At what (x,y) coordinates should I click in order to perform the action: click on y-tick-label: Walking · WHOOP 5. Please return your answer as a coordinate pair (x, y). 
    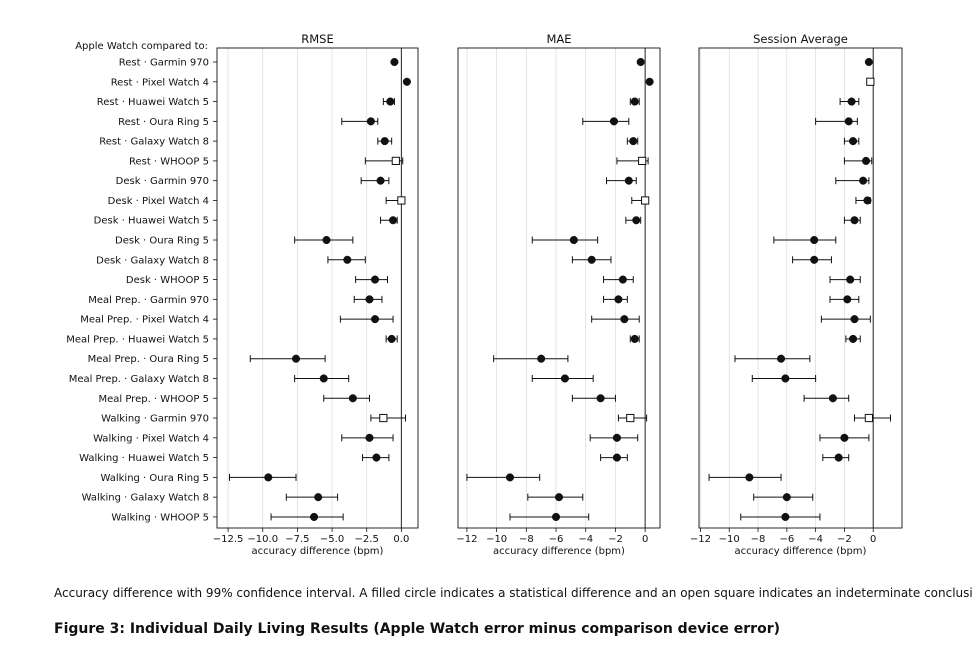
    Looking at the image, I should click on (160, 517).